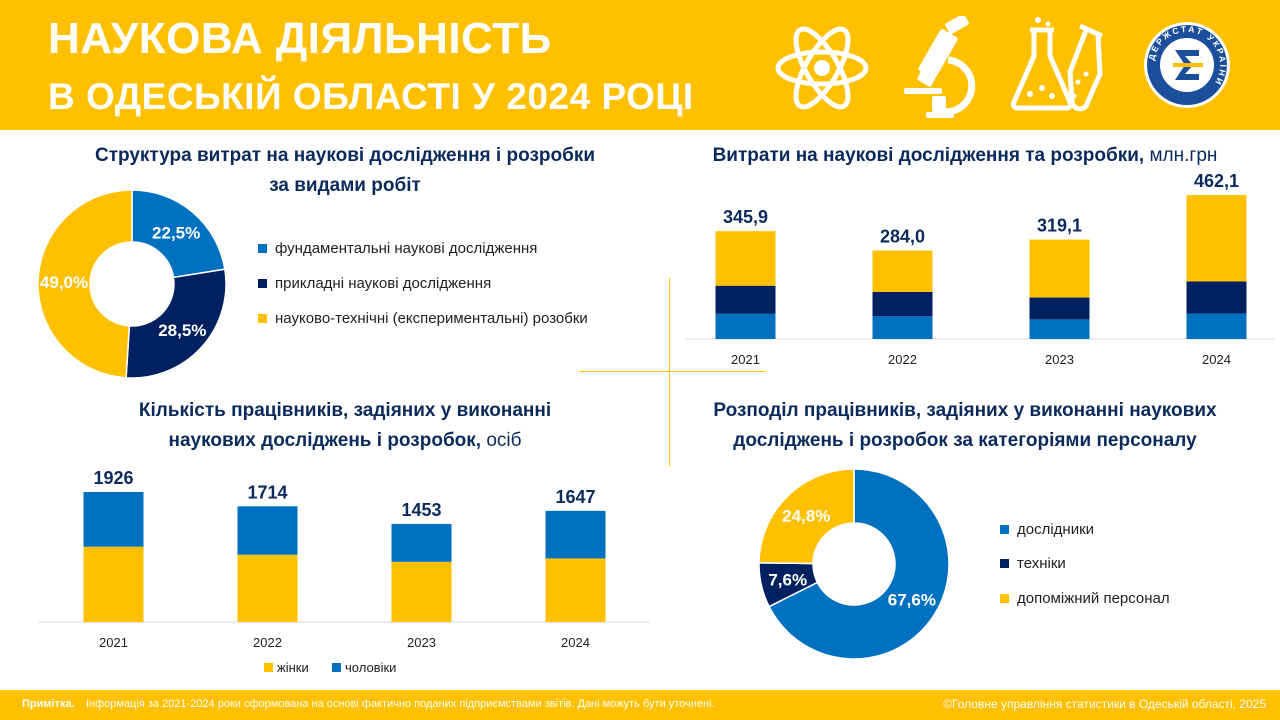 The height and width of the screenshot is (720, 1280). I want to click on divider-horizontal, so click(673, 371).